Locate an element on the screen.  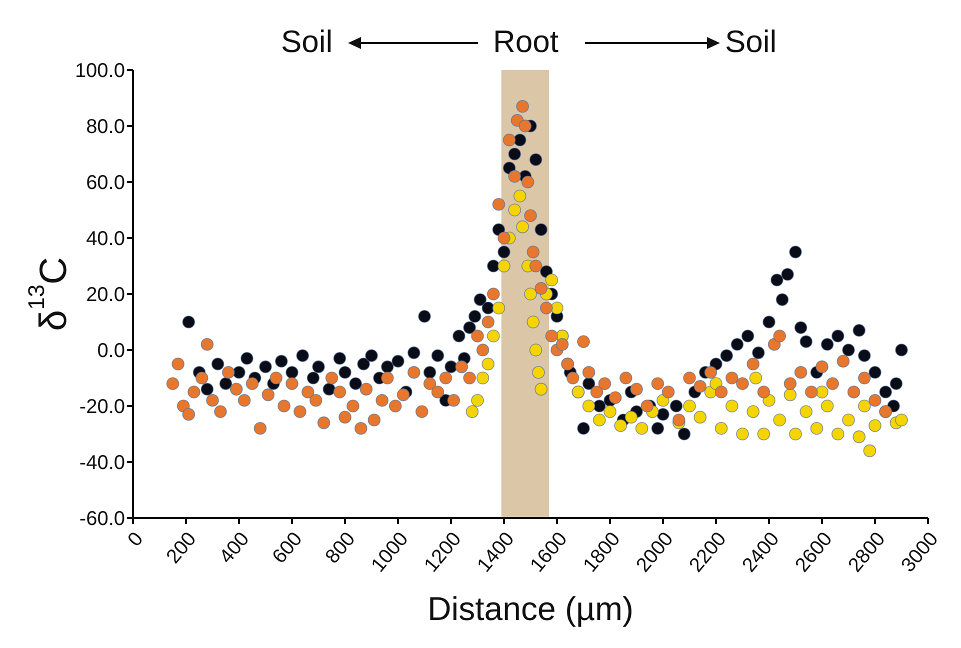
y-tick-label: -20.0 is located at coordinates (102, 407).